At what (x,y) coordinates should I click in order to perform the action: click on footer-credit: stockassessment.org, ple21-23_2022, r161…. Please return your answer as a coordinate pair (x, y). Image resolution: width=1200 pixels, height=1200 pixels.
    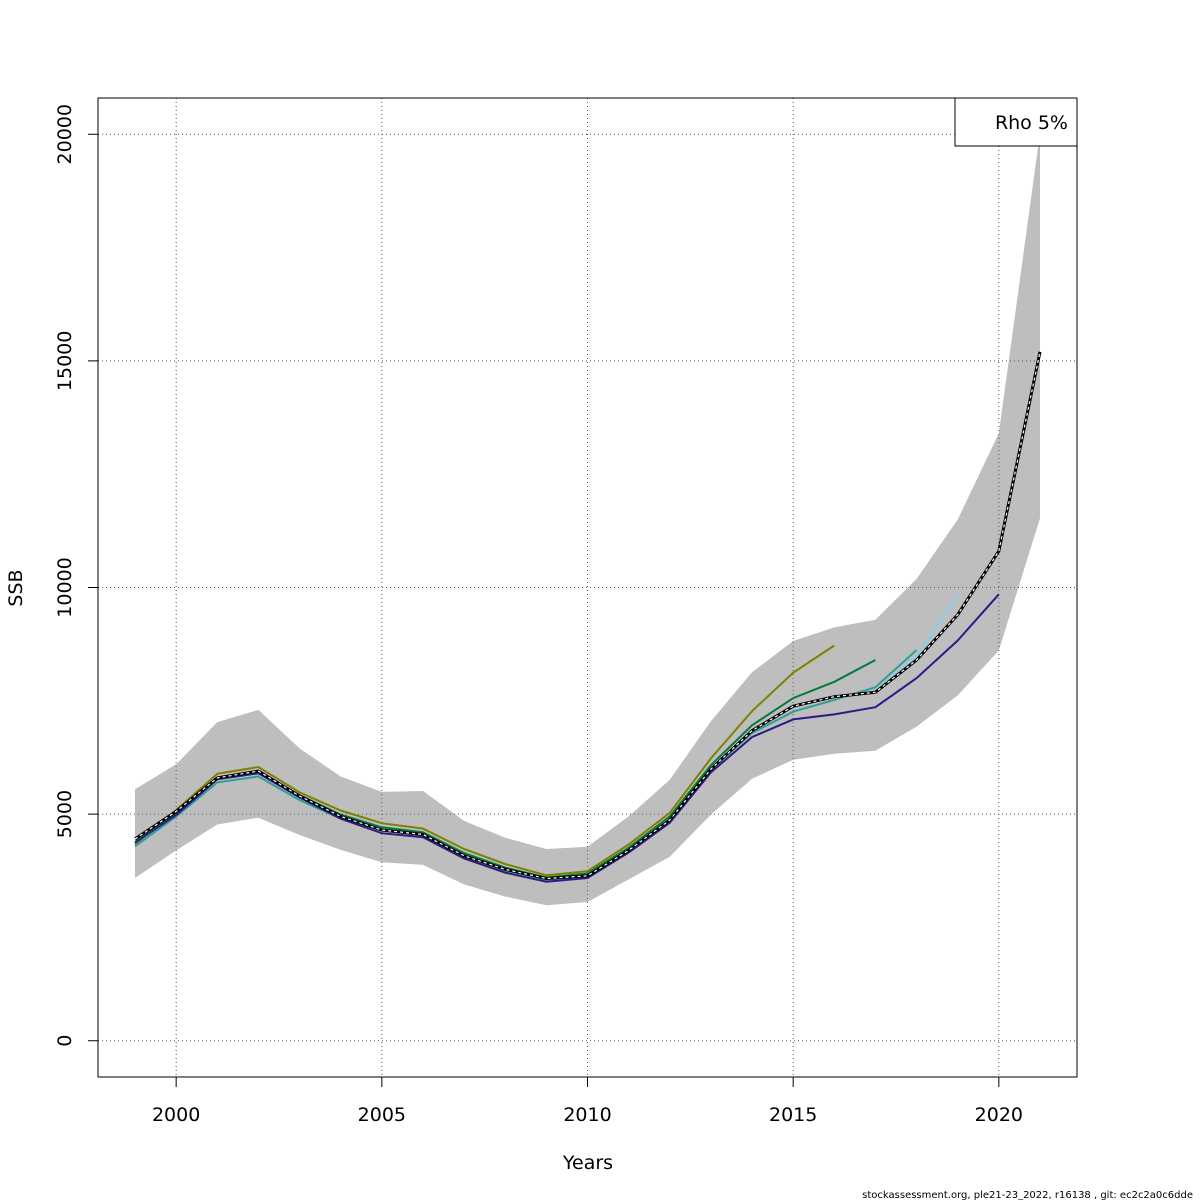
    Looking at the image, I should click on (1027, 1195).